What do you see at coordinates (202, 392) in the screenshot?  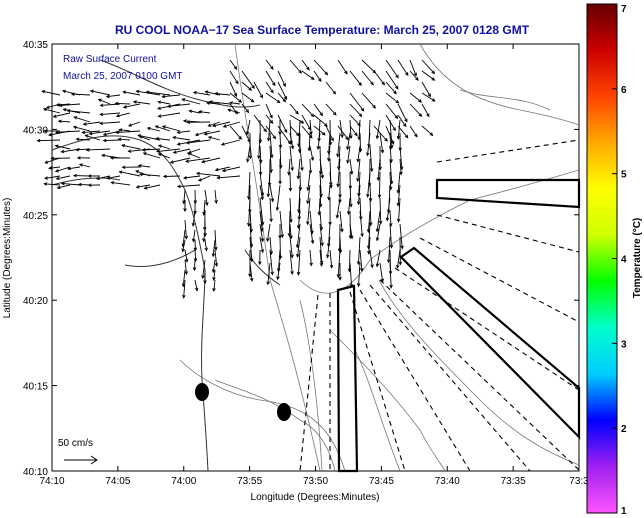 I see `station-marker` at bounding box center [202, 392].